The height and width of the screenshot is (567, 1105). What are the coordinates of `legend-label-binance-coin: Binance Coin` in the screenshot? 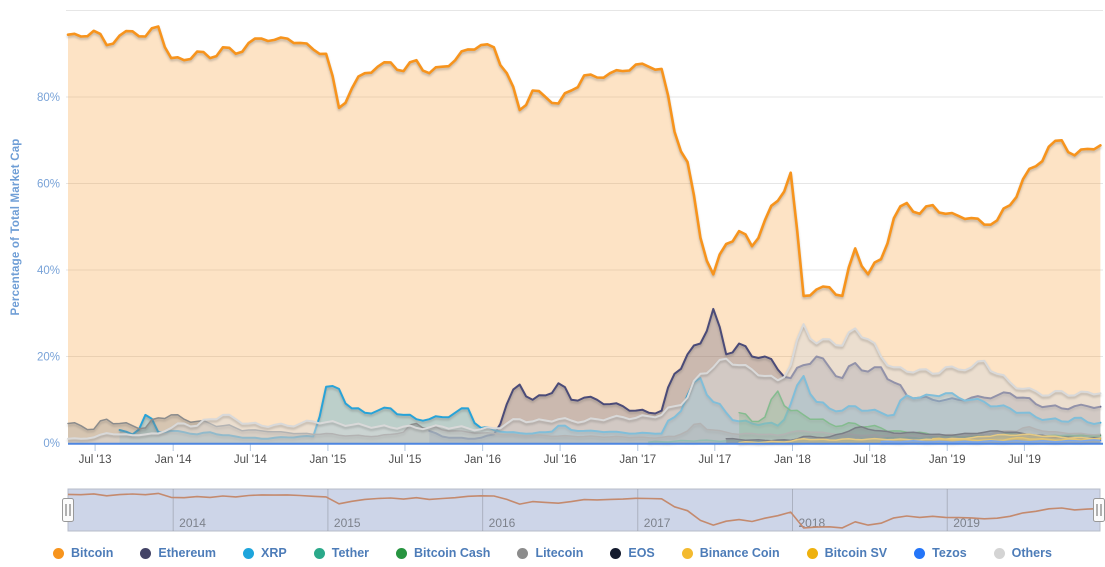 It's located at (739, 553).